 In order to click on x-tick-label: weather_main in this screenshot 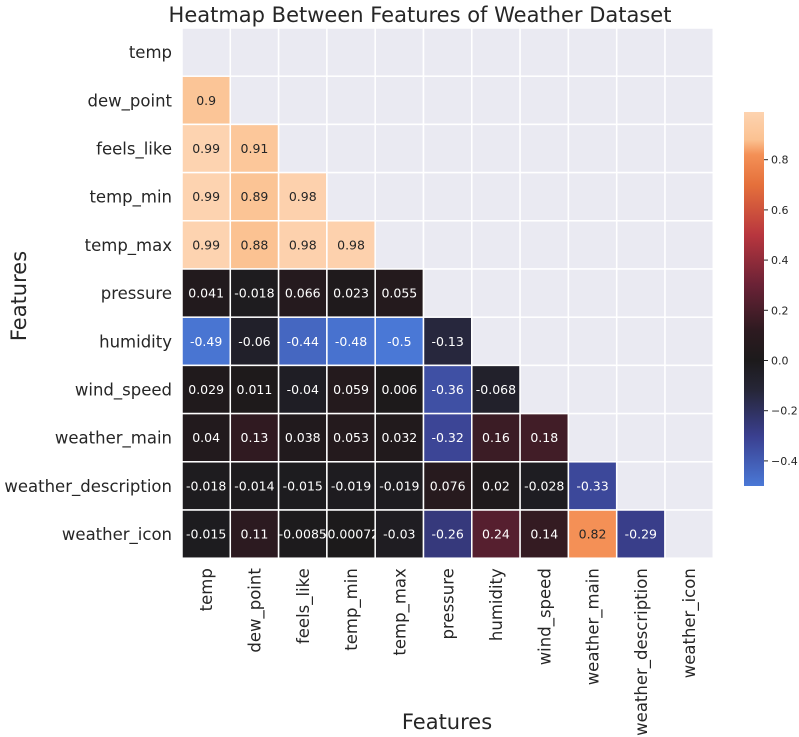, I will do `click(594, 626)`.